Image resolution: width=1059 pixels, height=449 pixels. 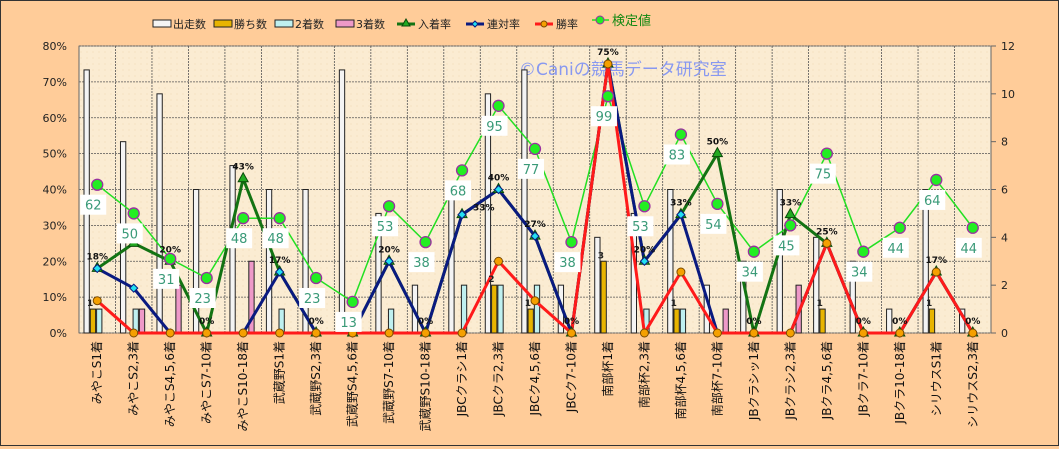 What do you see at coordinates (500, 309) in the screenshot?
I see `bar-second` at bounding box center [500, 309].